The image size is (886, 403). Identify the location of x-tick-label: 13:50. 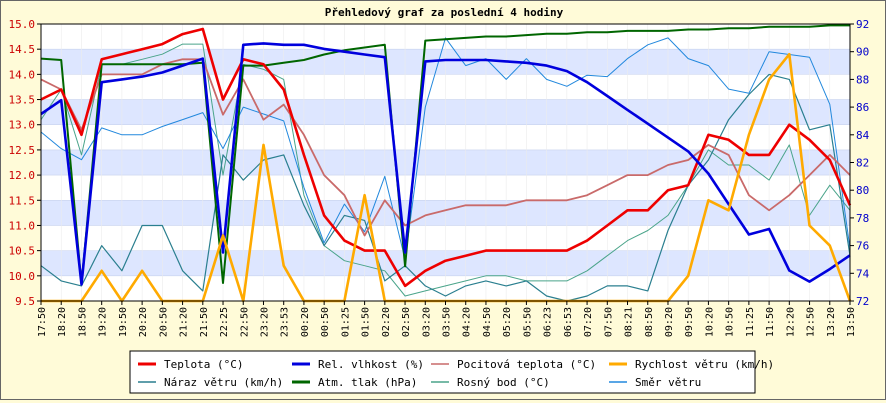
(851, 322).